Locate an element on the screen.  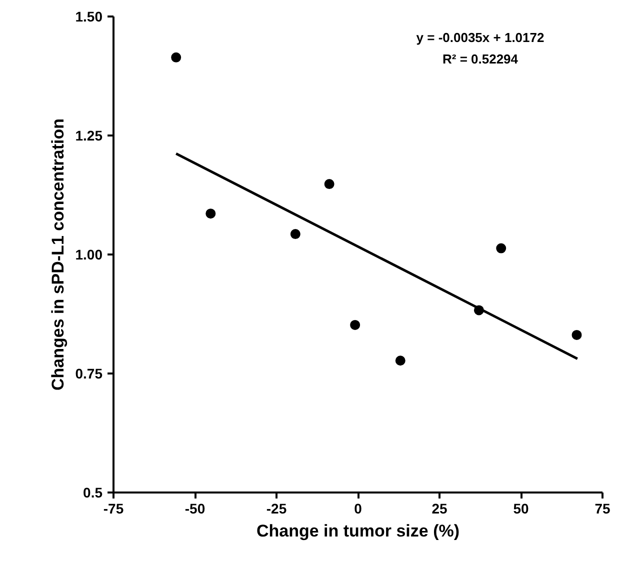
y-tick-label: 1.25 is located at coordinates (89, 136).